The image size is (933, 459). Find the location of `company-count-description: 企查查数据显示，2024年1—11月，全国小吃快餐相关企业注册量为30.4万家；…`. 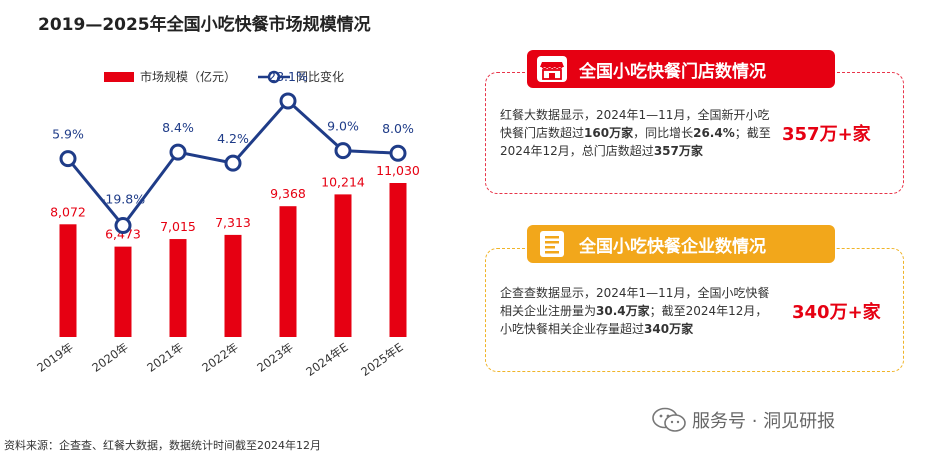

company-count-description: 企查查数据显示，2024年1—11月，全国小吃快餐相关企业注册量为30.4万家；… is located at coordinates (636, 311).